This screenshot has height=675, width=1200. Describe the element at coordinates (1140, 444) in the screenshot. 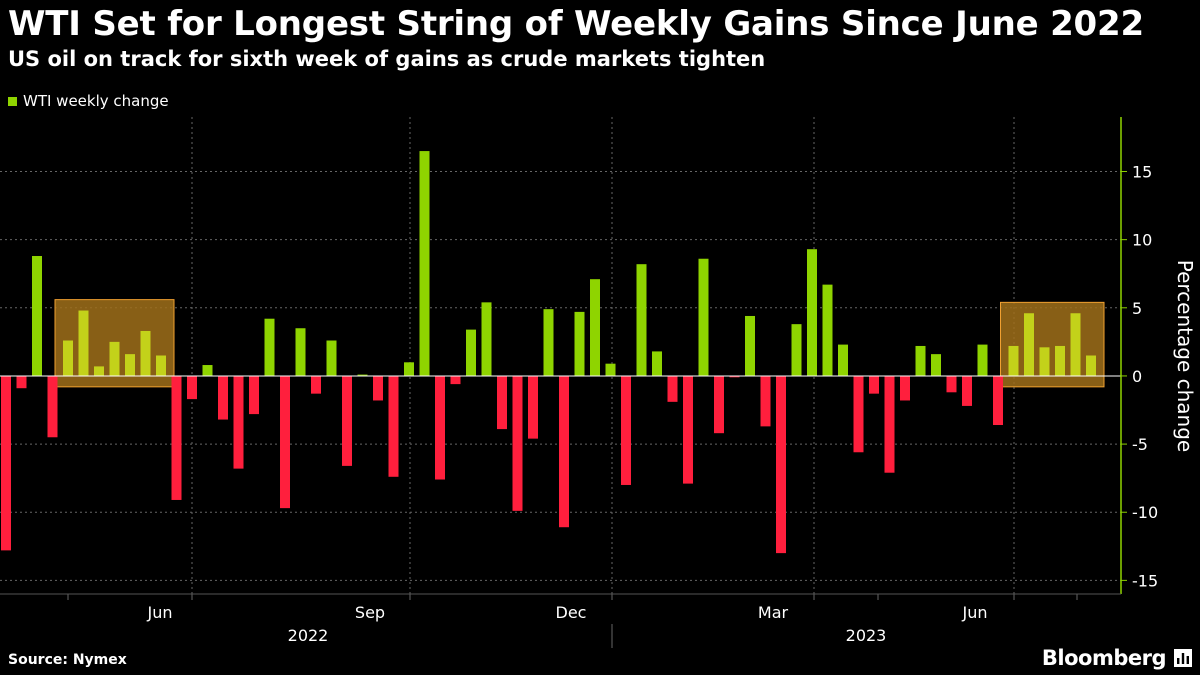

I see `y-tick-label: -5` at that location.